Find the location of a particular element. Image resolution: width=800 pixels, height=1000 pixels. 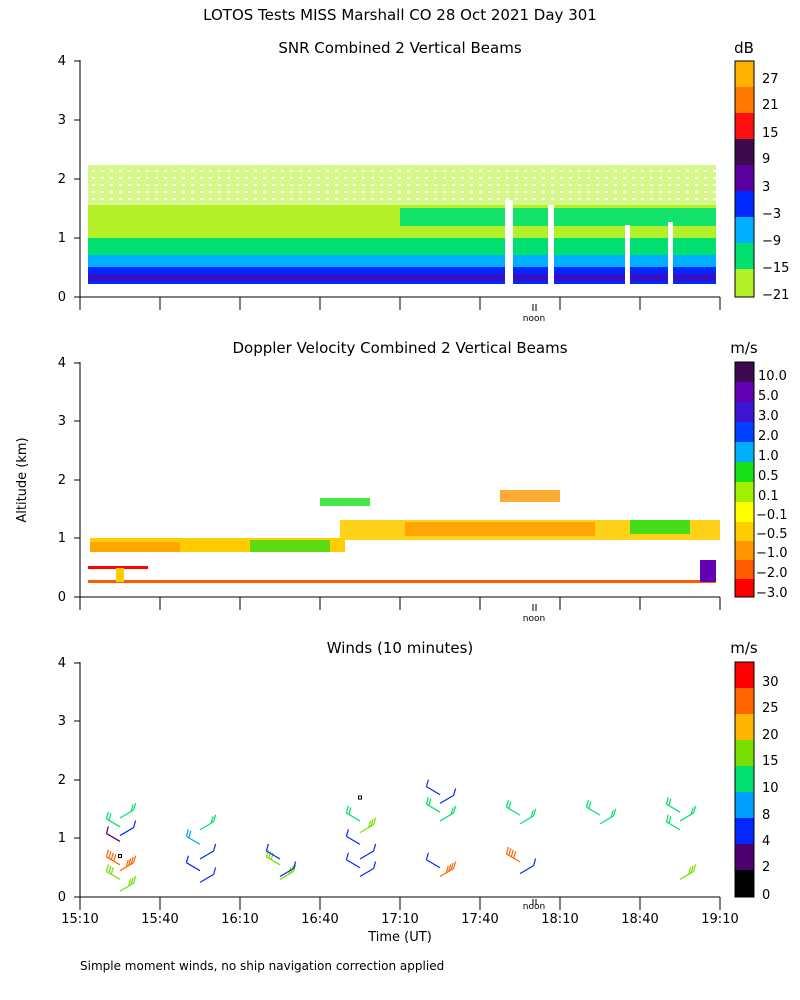

doppler-cb-label-10: −2.0 is located at coordinates (772, 573).